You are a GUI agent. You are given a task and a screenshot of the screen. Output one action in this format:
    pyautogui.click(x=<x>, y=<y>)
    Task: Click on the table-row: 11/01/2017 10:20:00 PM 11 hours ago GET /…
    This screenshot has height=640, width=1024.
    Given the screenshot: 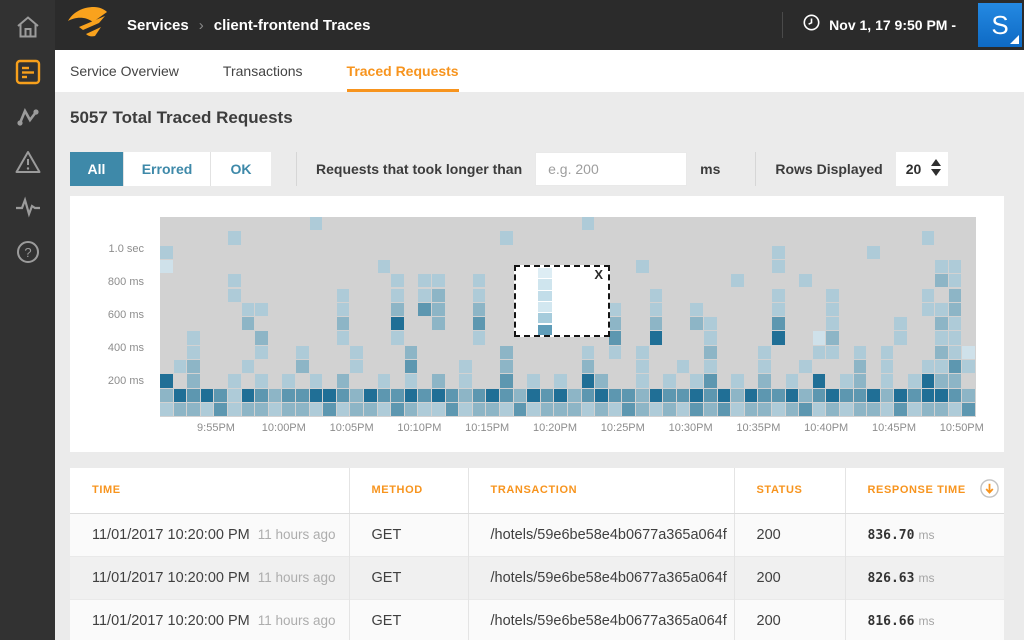 What is the action you would take?
    pyautogui.click(x=537, y=619)
    